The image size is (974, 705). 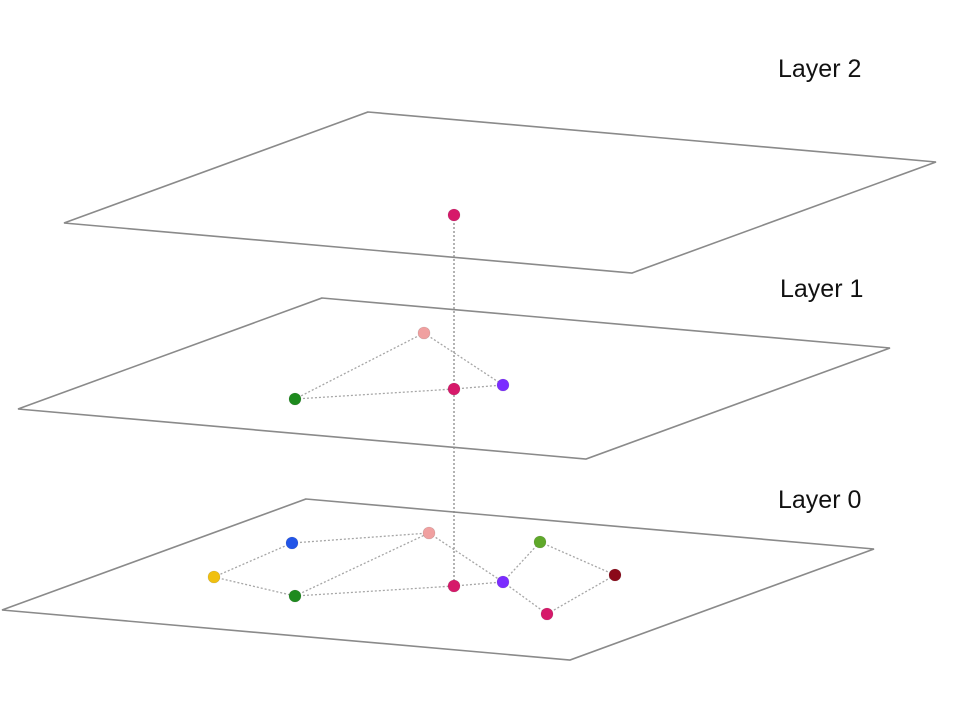 What do you see at coordinates (362, 564) in the screenshot?
I see `edge-l0-green-pink` at bounding box center [362, 564].